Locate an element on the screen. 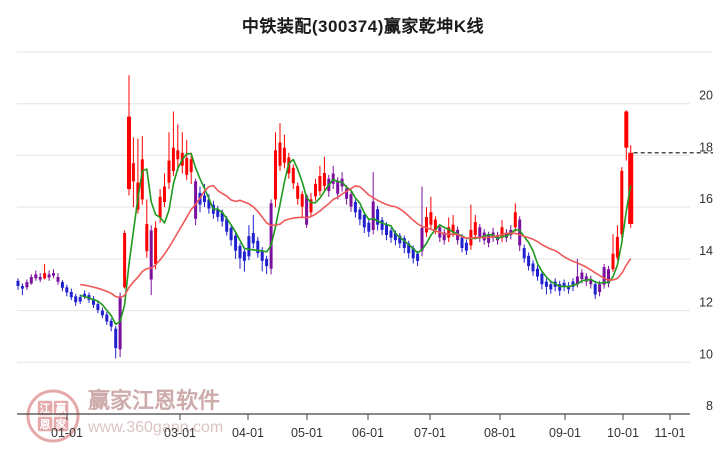 This screenshot has width=726, height=450. logo-char: 恩 is located at coordinates (45, 424).